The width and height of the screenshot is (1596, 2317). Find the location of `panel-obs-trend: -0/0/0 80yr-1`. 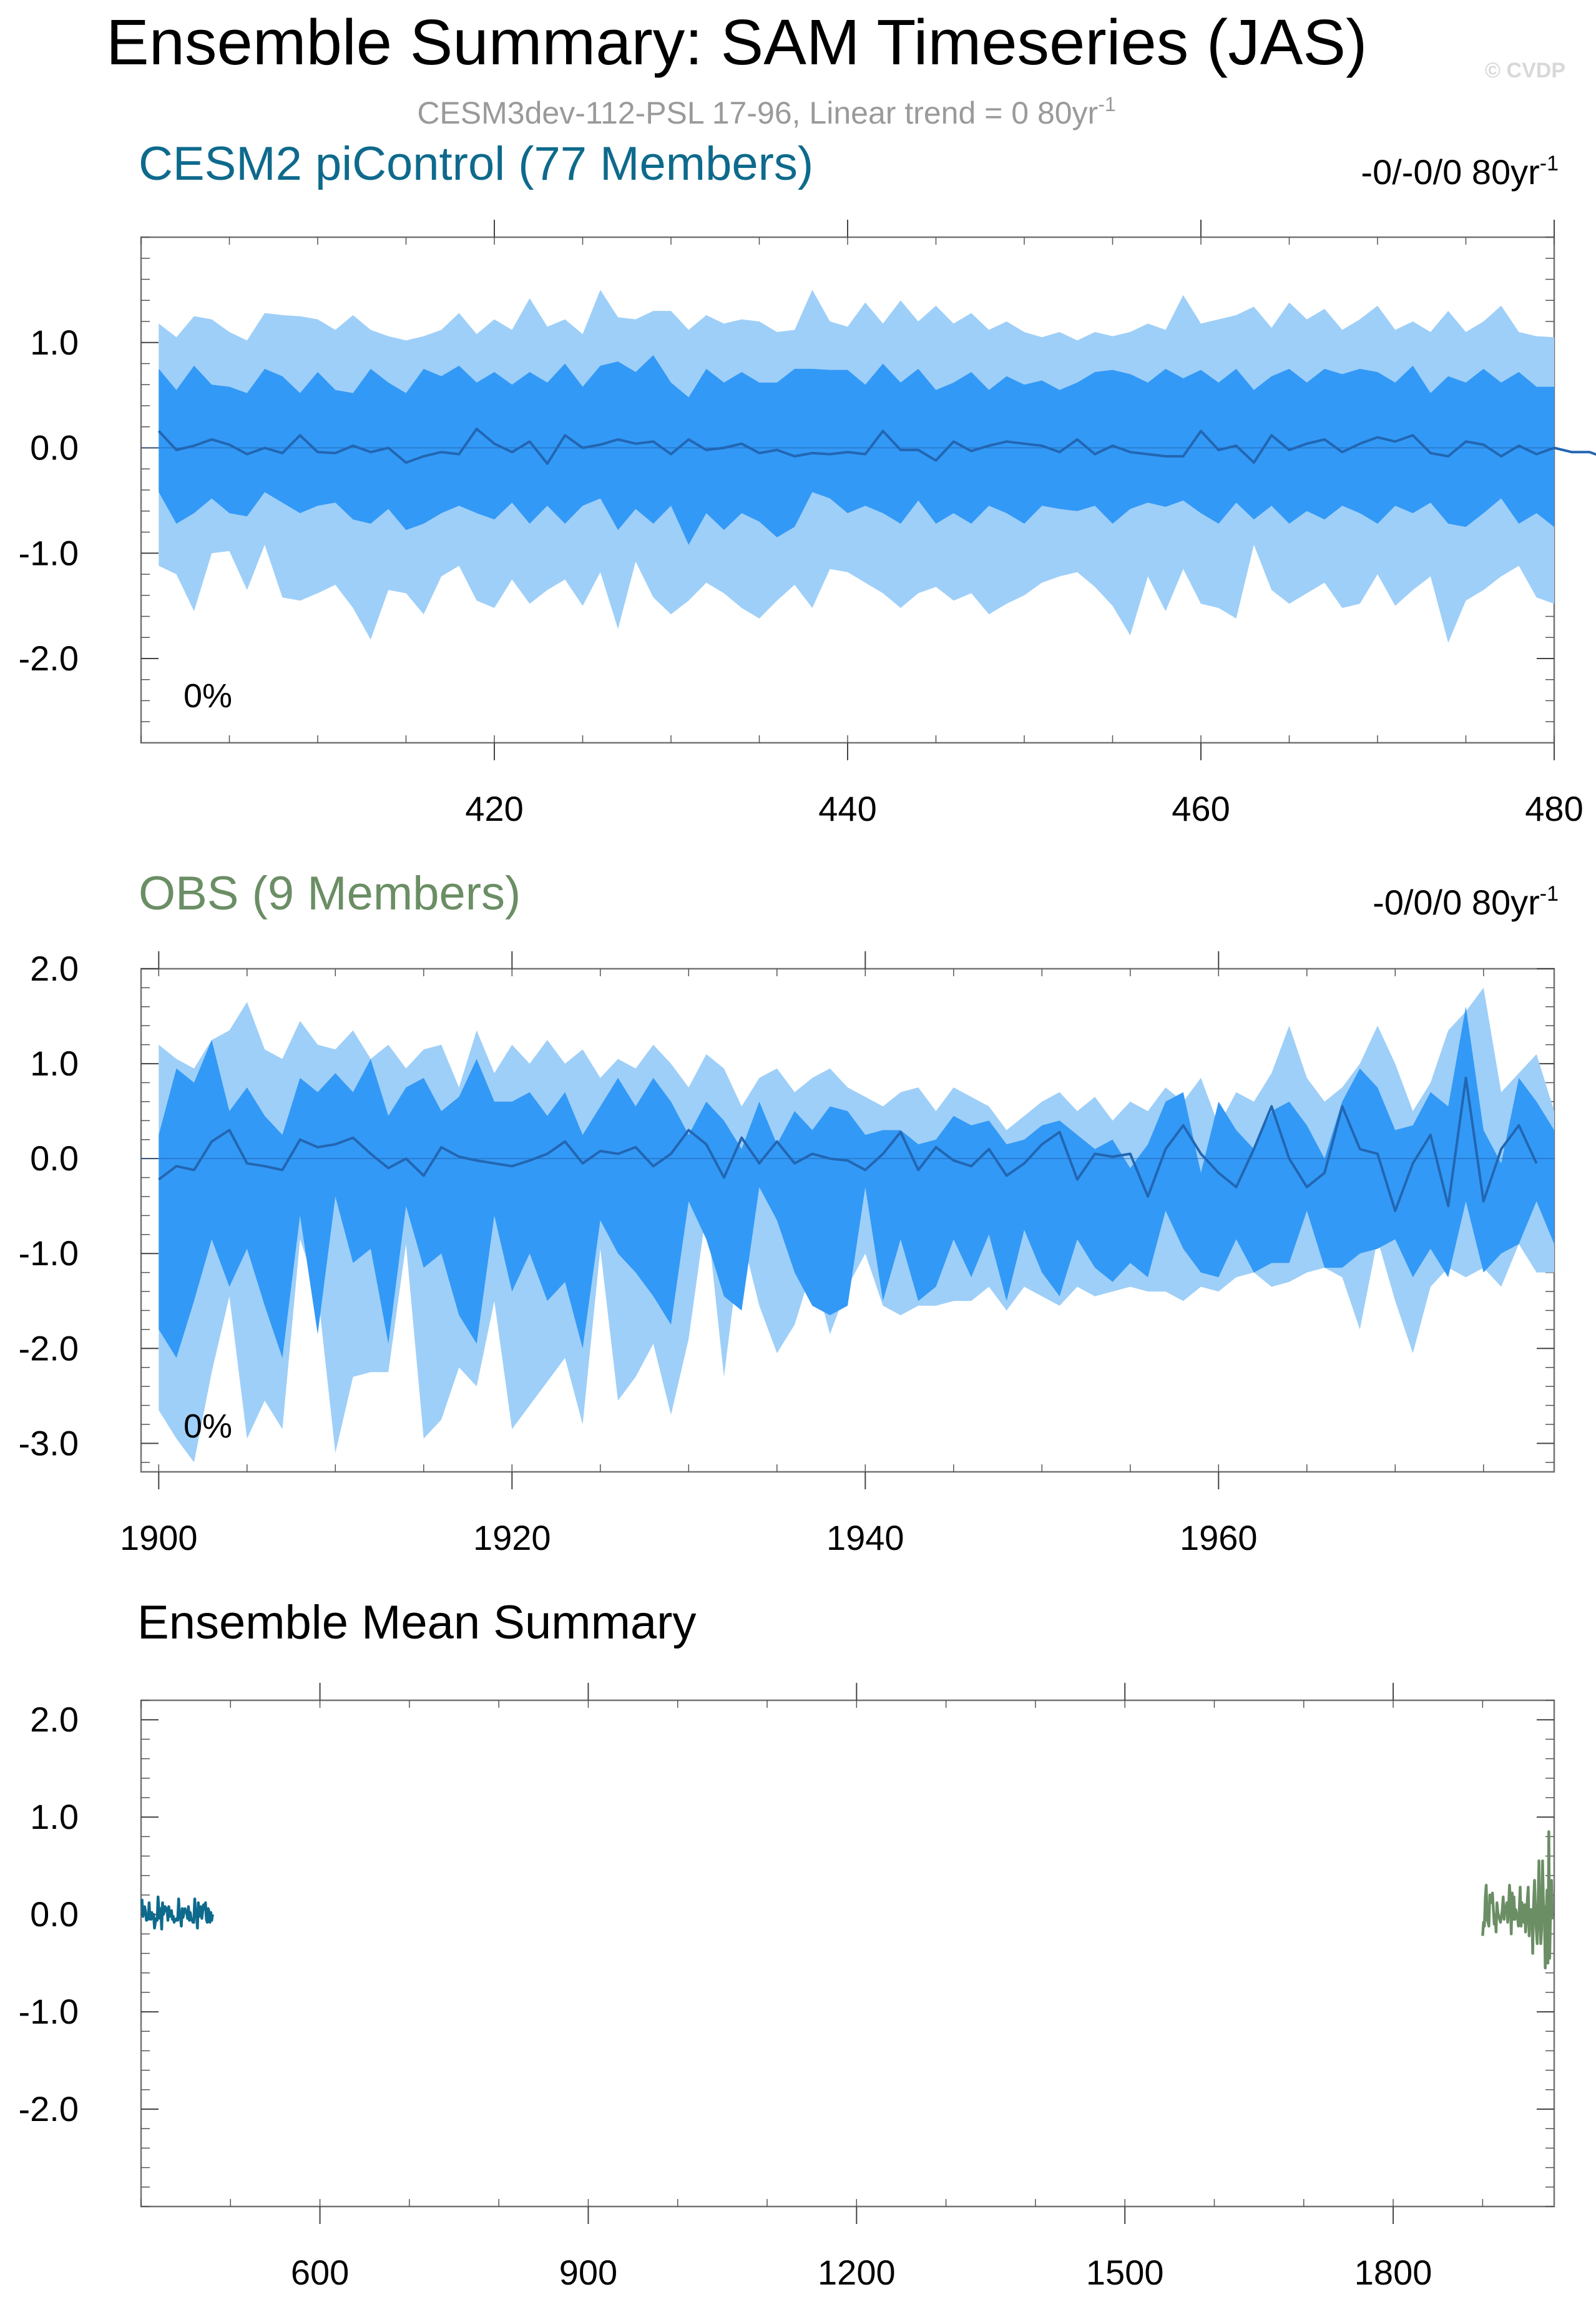

panel-obs-trend: -0/0/0 80yr-1 is located at coordinates (1466, 902).